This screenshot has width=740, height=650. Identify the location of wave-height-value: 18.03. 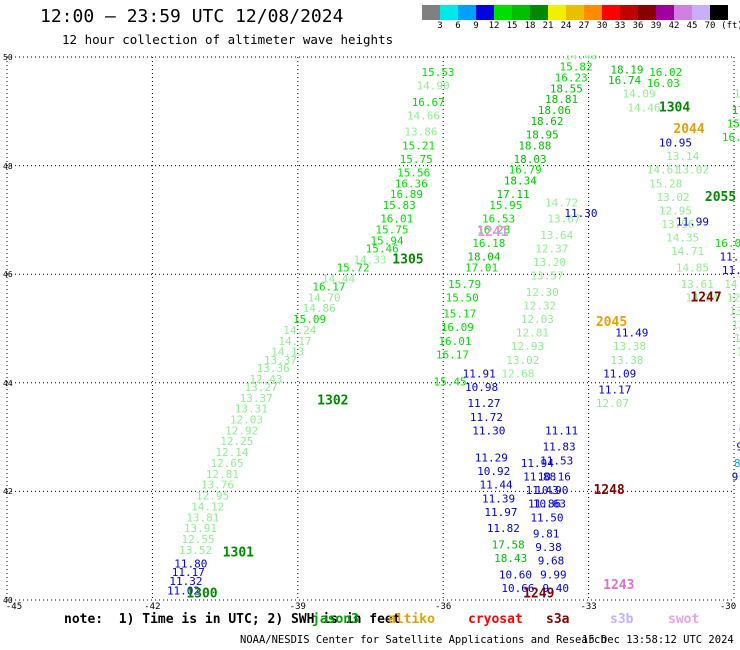
(529, 159).